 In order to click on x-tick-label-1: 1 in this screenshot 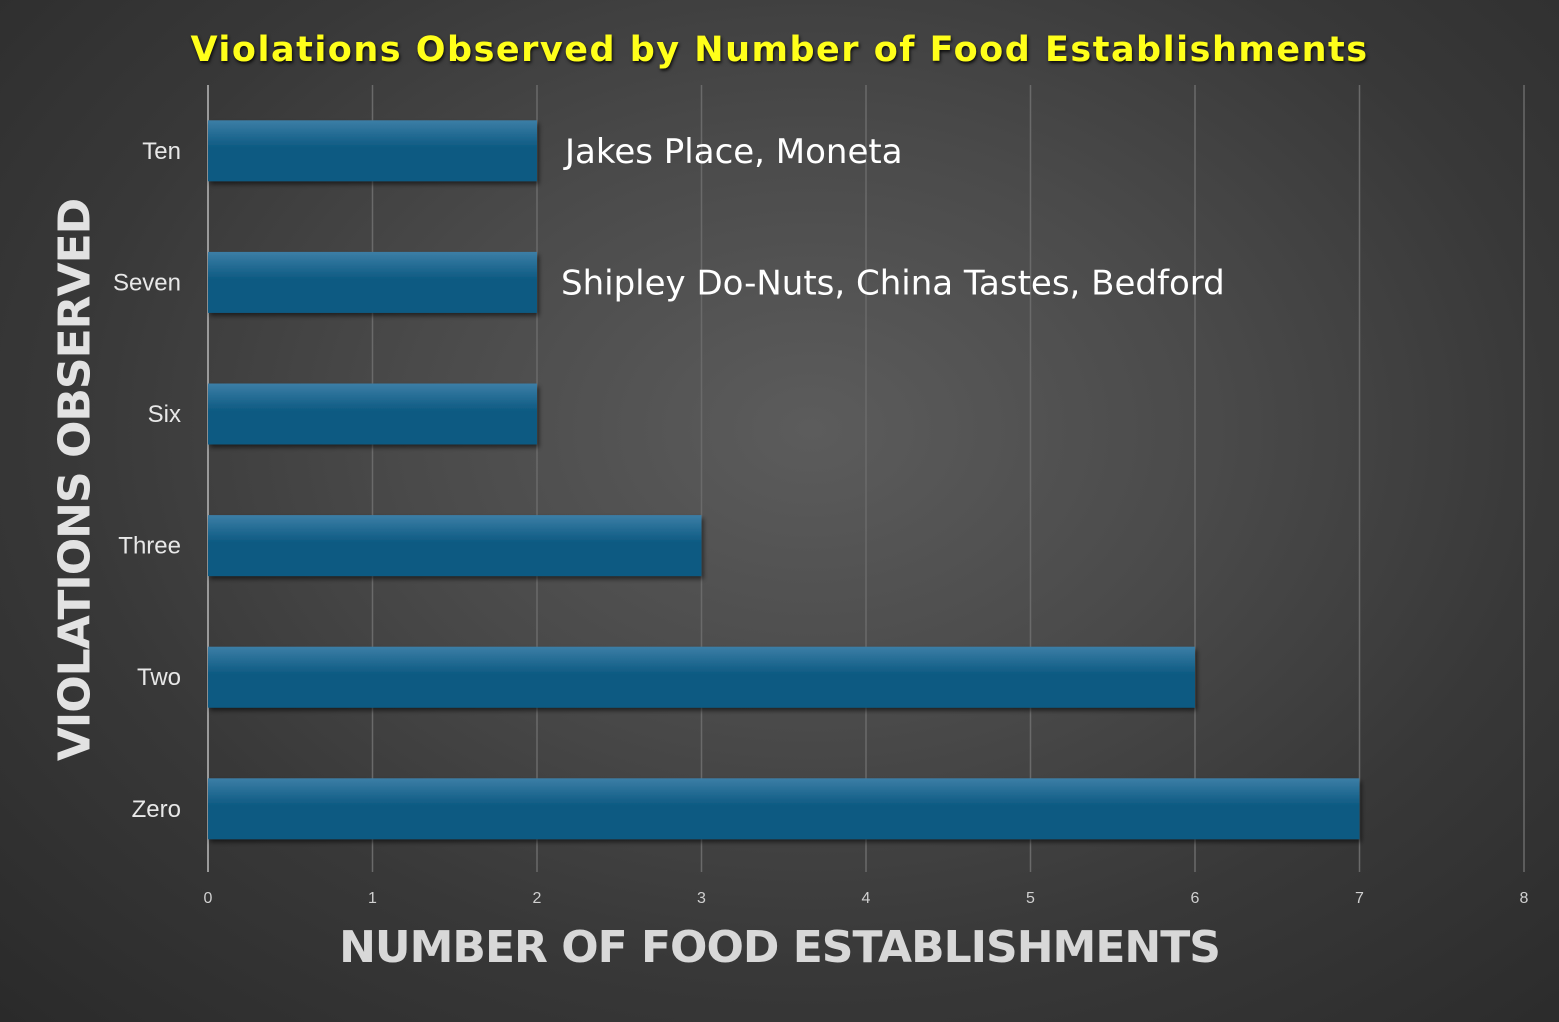, I will do `click(372, 898)`.